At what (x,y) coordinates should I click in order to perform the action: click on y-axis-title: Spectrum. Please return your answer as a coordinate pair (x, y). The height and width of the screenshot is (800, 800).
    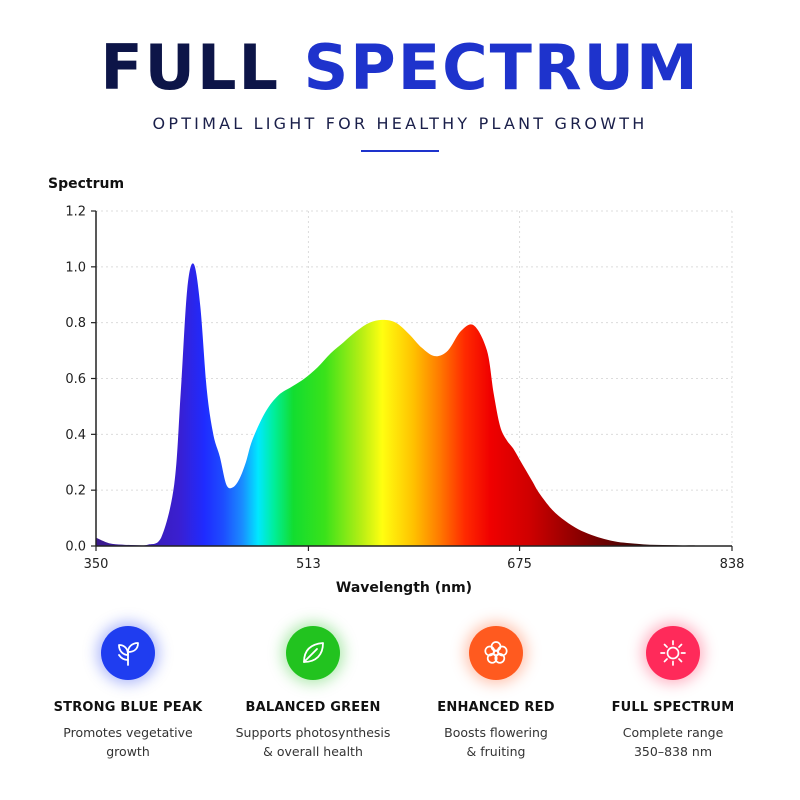
    Looking at the image, I should click on (86, 184).